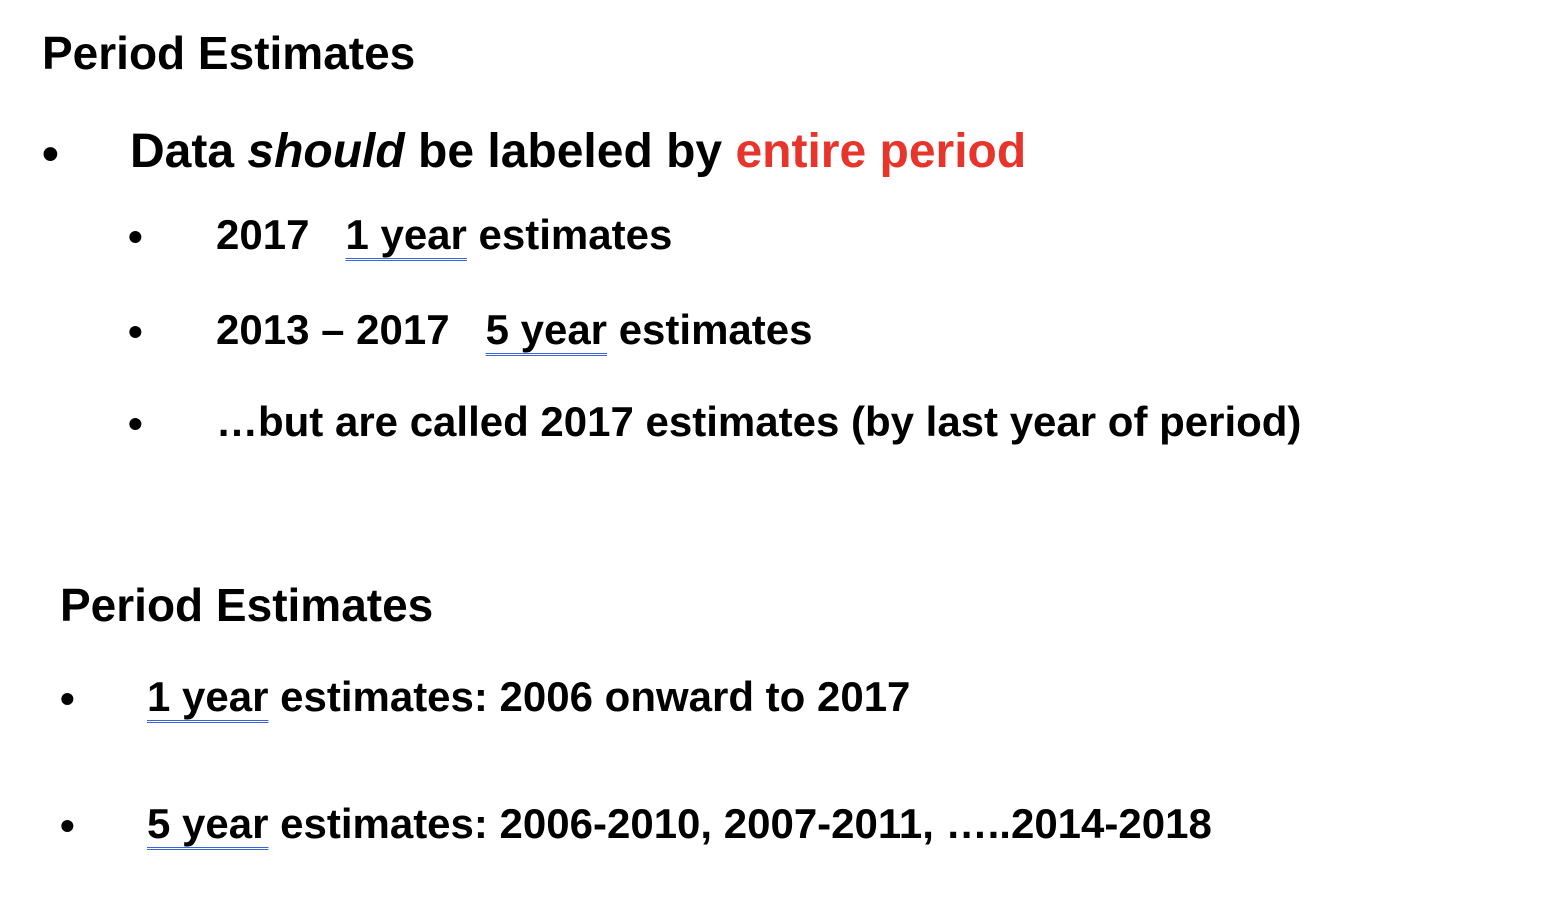 The image size is (1554, 916). What do you see at coordinates (263, 234) in the screenshot?
I see `sub-bullet-1-prefix: 2017` at bounding box center [263, 234].